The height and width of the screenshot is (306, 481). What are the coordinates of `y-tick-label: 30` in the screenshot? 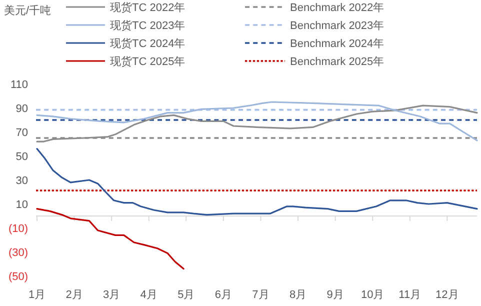 It's located at (22, 181).